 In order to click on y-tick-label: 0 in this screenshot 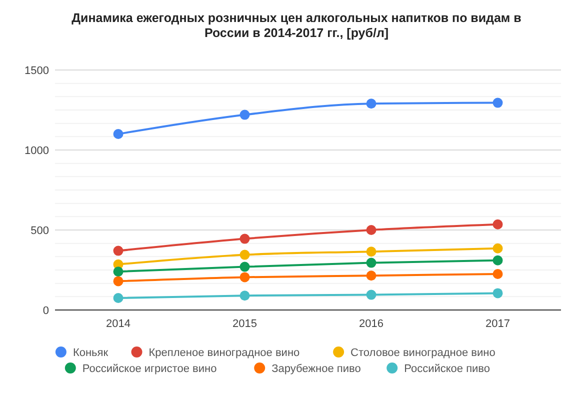, I will do `click(45, 311)`.